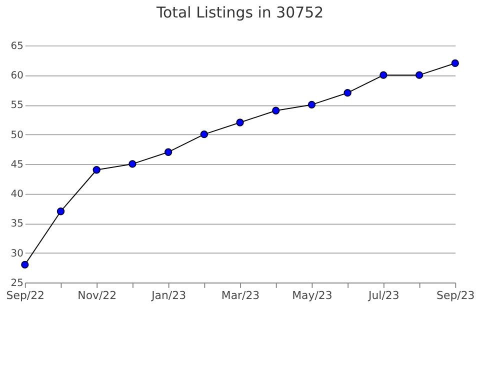 The image size is (490, 380). What do you see at coordinates (17, 76) in the screenshot?
I see `y-tick-label: 60` at bounding box center [17, 76].